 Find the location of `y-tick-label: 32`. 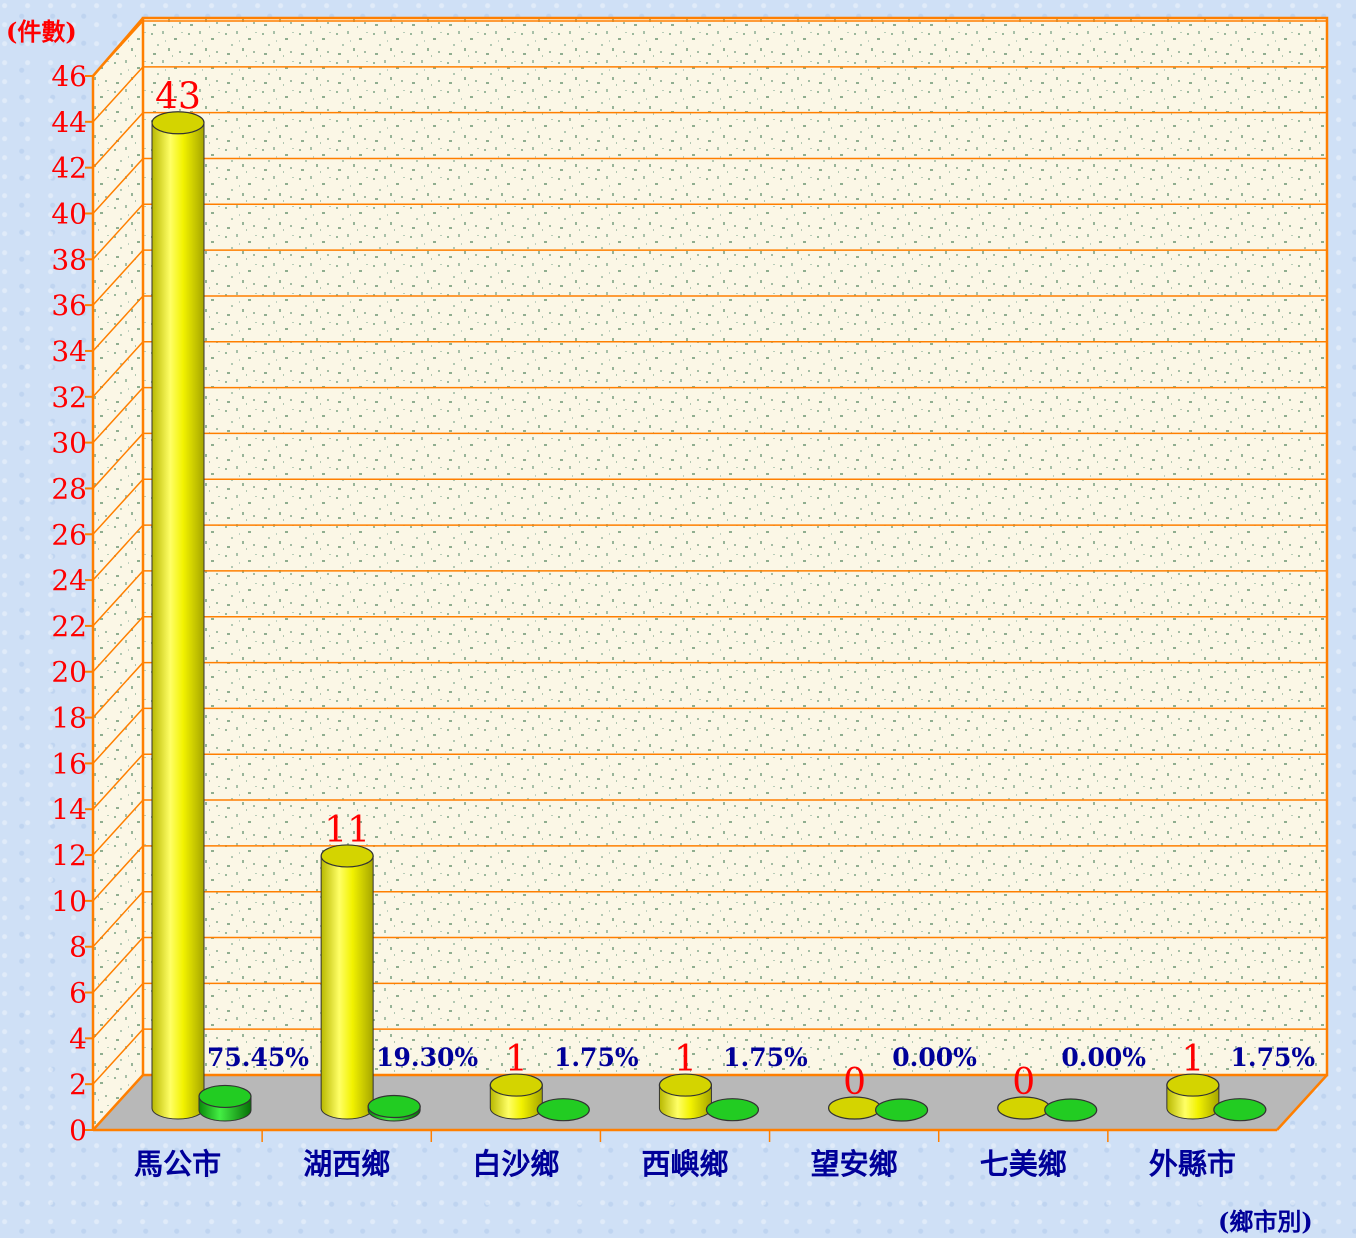

y-tick-label: 32 is located at coordinates (69, 397).